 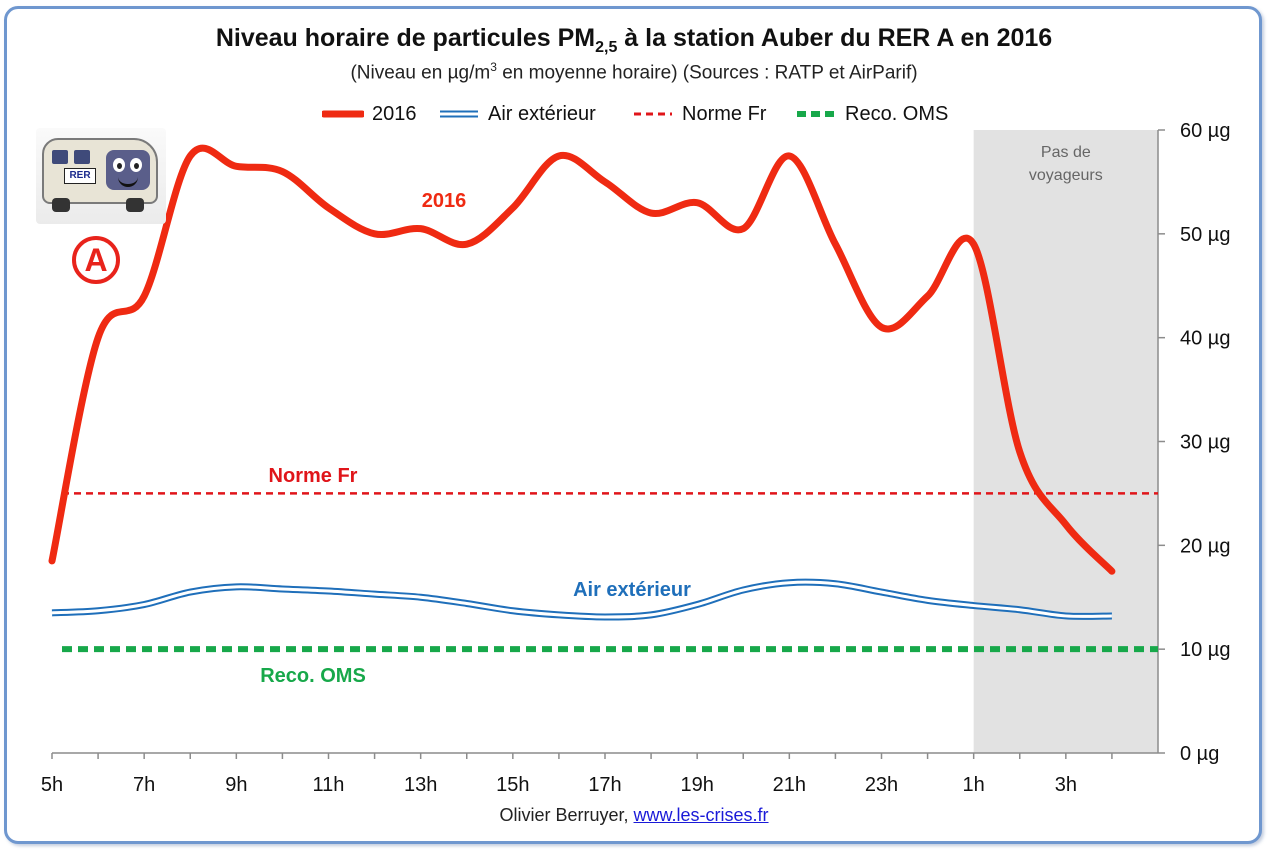 I want to click on rer-train-logo: RER, so click(x=101, y=176).